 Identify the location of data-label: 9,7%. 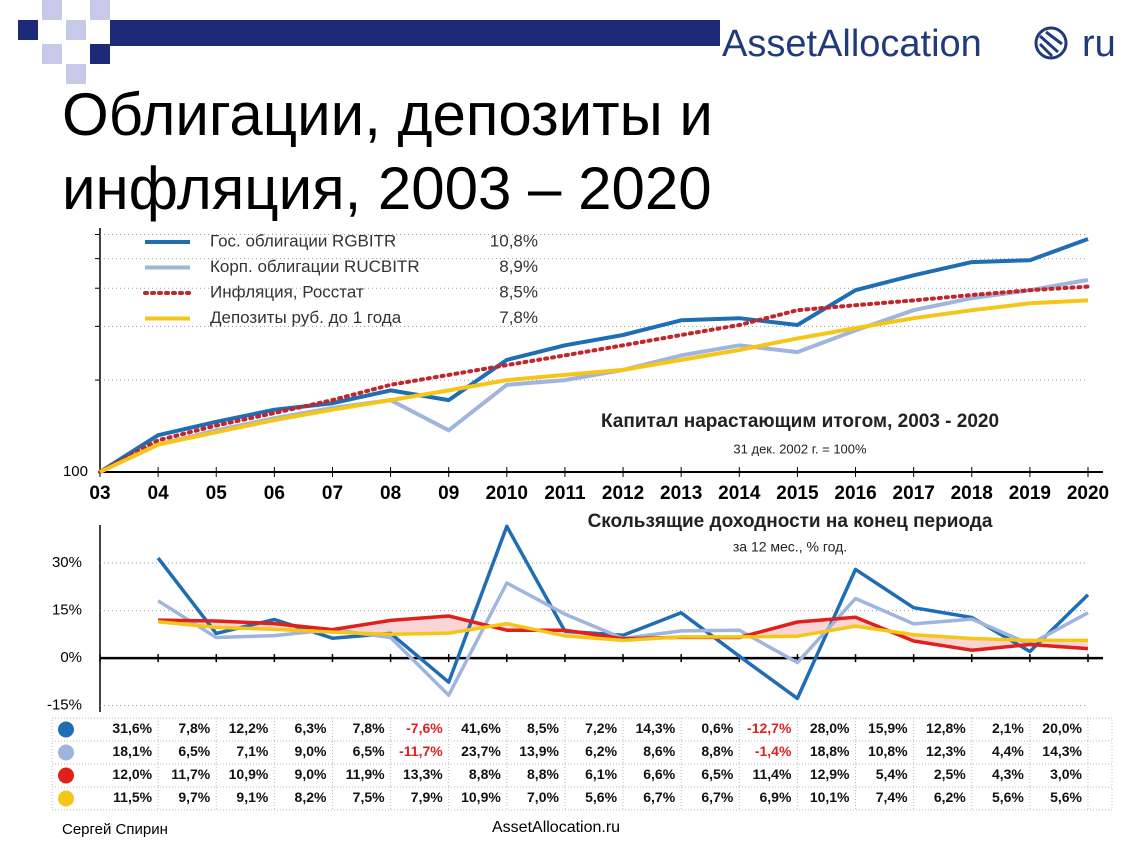
(194, 797).